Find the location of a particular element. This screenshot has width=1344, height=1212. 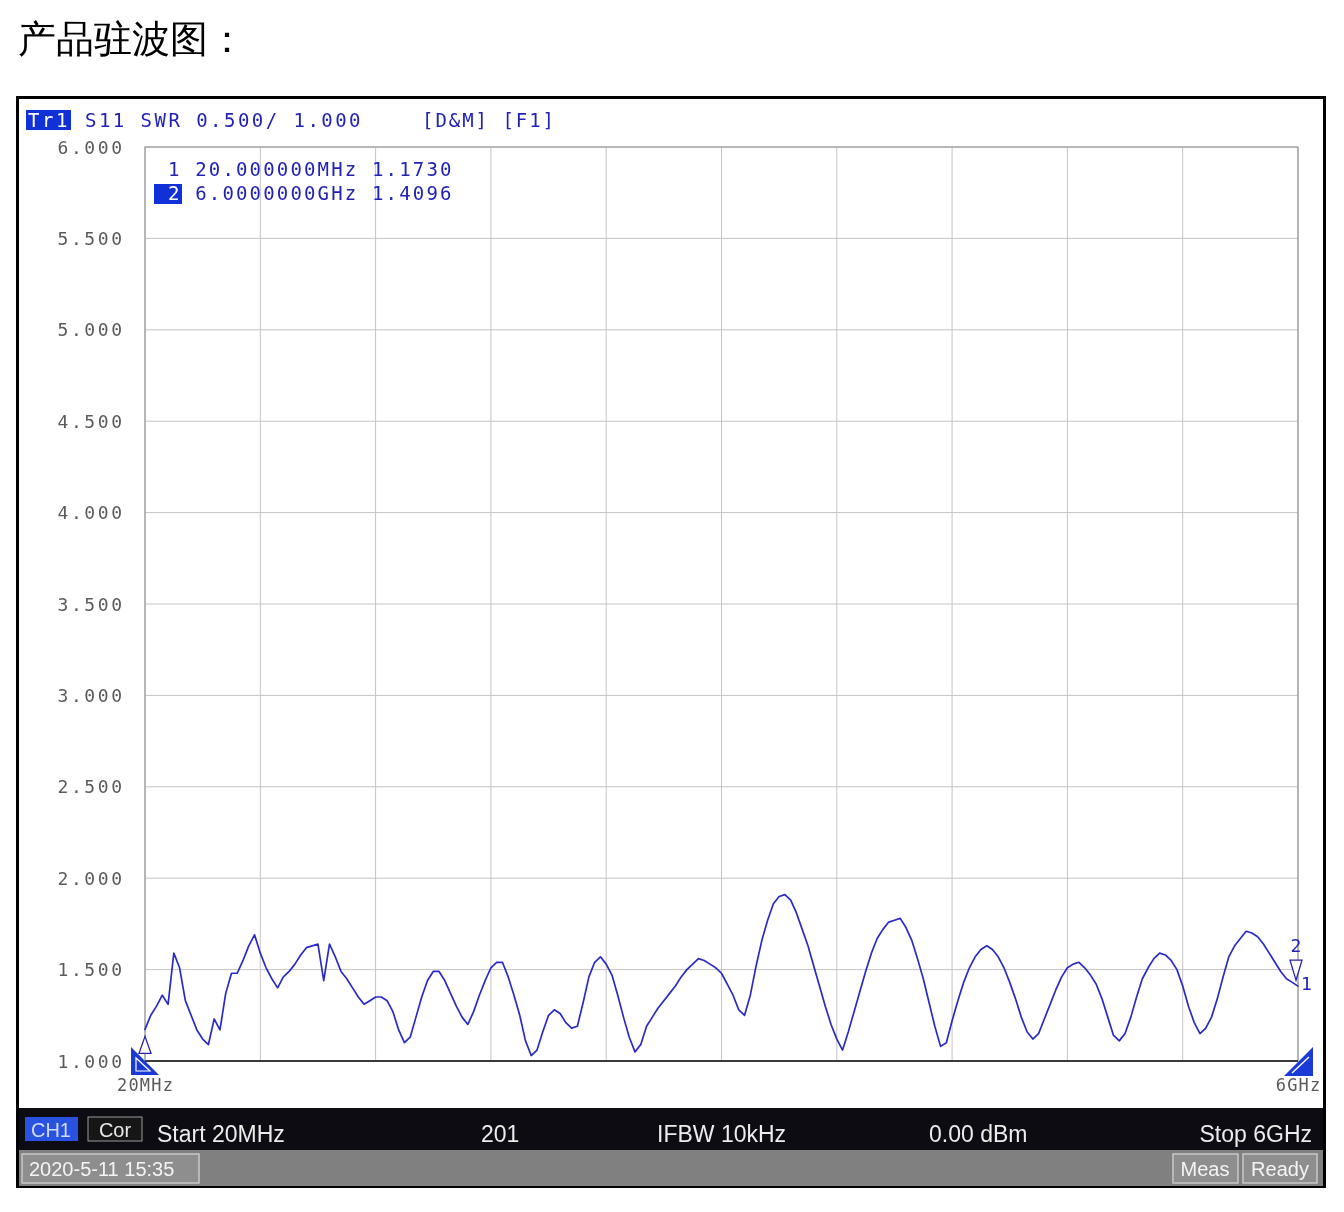

text: 2020-5-11 15:35 is located at coordinates (102, 1169).